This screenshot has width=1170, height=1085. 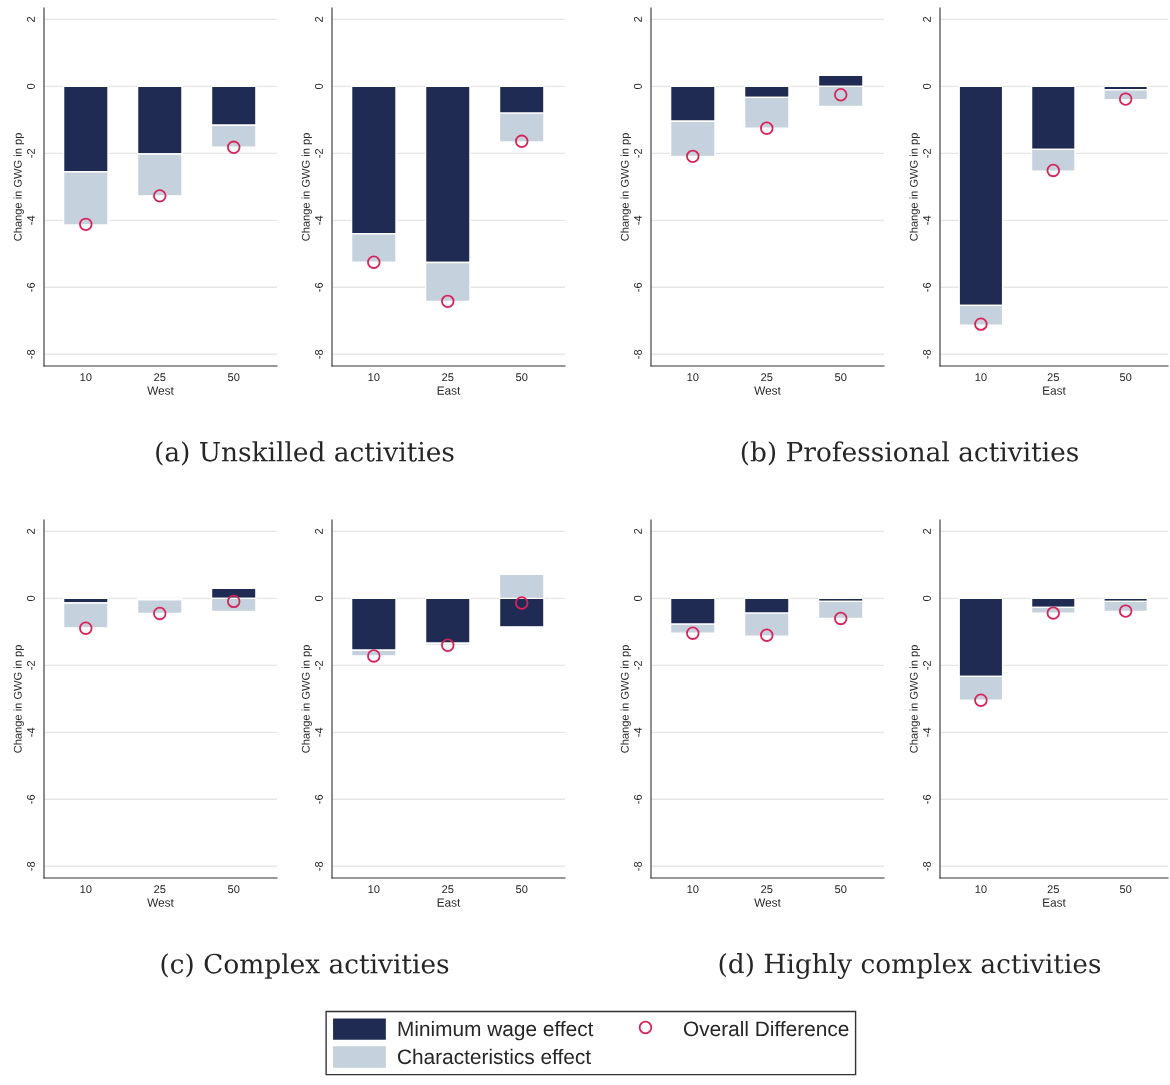 I want to click on legend-label: Characteristics effect, so click(x=494, y=1056).